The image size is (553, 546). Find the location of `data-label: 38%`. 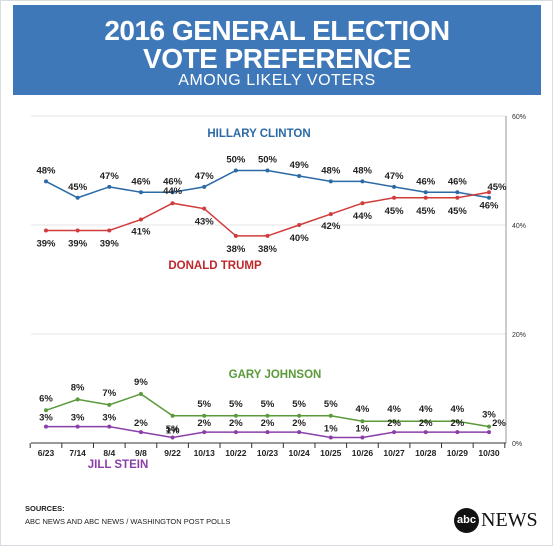

data-label: 38% is located at coordinates (236, 249).